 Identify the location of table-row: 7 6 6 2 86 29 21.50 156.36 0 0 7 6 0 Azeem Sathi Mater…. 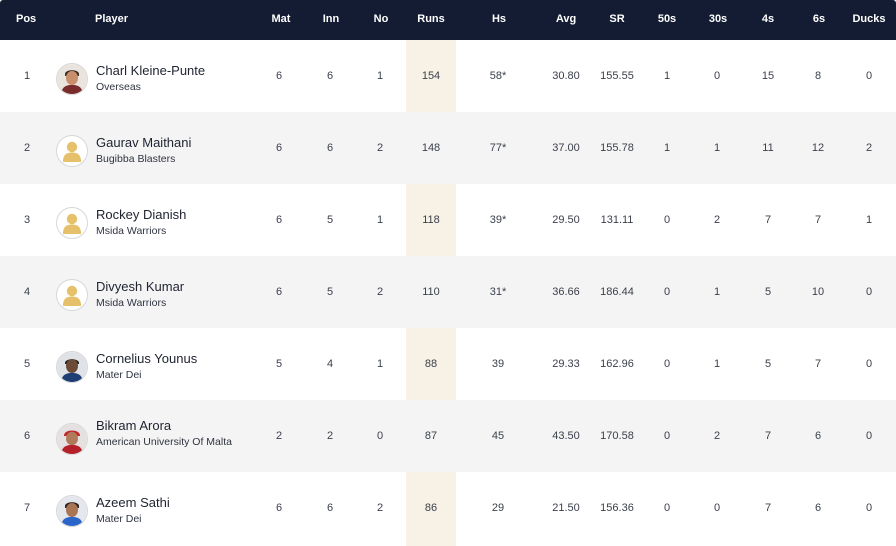
(448, 508).